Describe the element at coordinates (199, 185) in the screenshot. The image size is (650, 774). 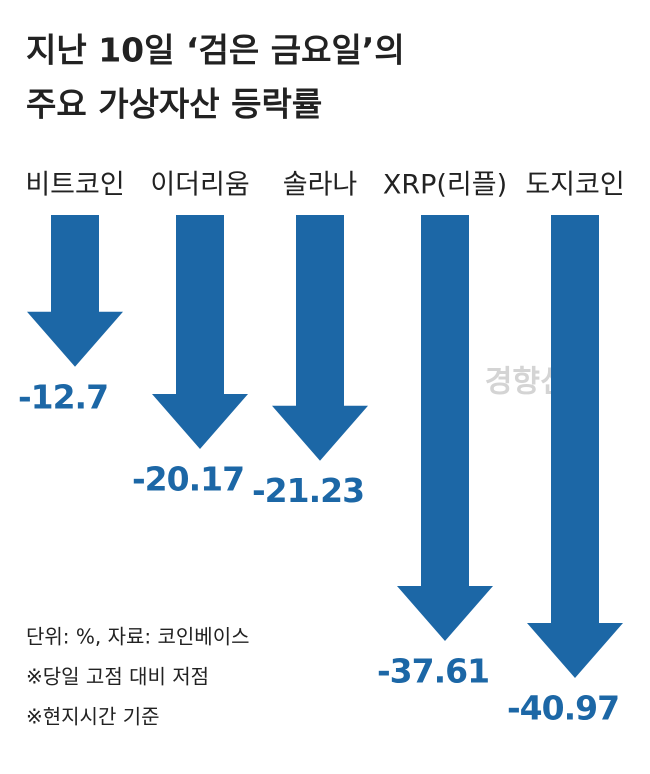
I see `category-label: 이더리움` at that location.